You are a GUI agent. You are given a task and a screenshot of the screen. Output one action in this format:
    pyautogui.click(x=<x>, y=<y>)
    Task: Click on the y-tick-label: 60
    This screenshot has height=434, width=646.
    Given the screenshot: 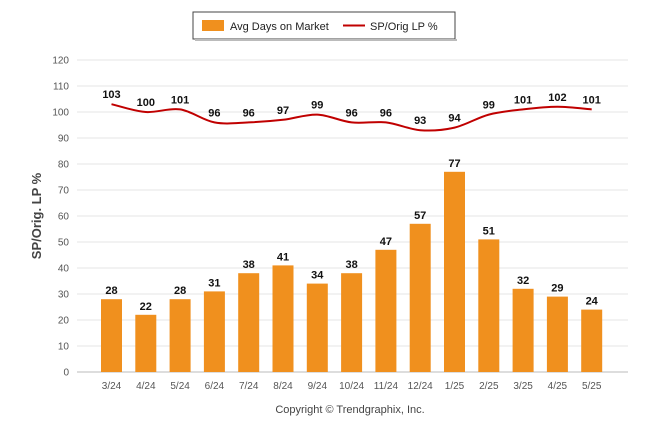 What is the action you would take?
    pyautogui.click(x=64, y=217)
    